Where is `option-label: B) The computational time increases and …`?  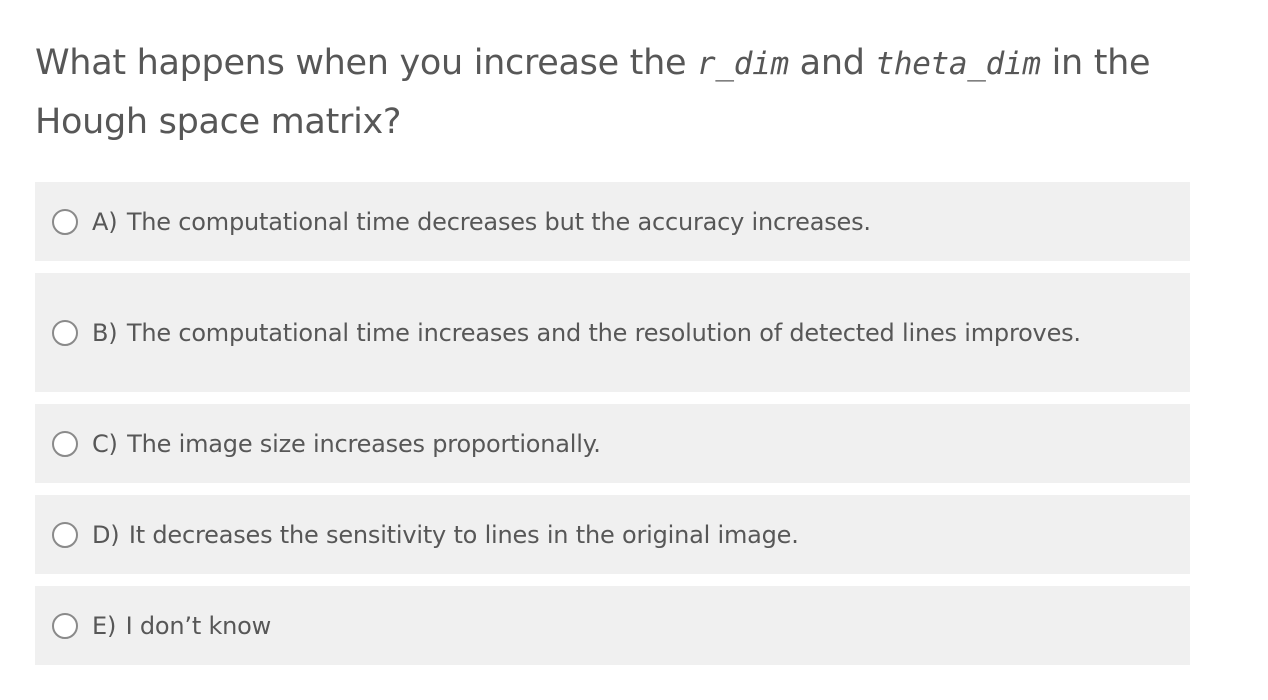 option-label: B) The computational time increases and … is located at coordinates (606, 333).